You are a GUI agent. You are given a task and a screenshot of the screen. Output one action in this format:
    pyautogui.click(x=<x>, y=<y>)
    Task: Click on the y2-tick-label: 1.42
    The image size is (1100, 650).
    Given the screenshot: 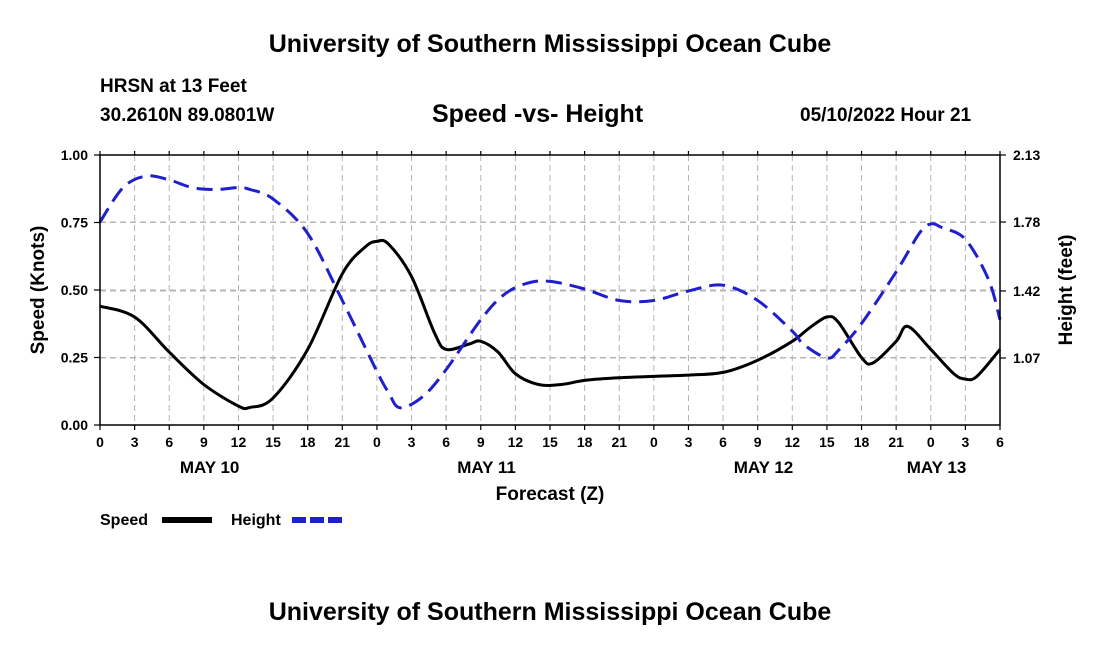 What is the action you would take?
    pyautogui.click(x=1026, y=291)
    